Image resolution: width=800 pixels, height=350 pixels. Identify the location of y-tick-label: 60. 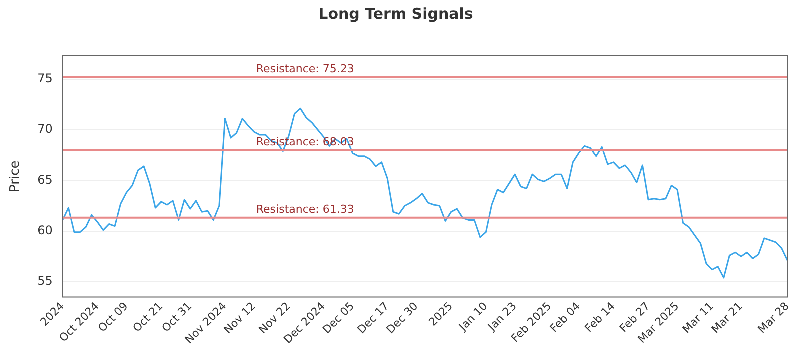
(45, 230).